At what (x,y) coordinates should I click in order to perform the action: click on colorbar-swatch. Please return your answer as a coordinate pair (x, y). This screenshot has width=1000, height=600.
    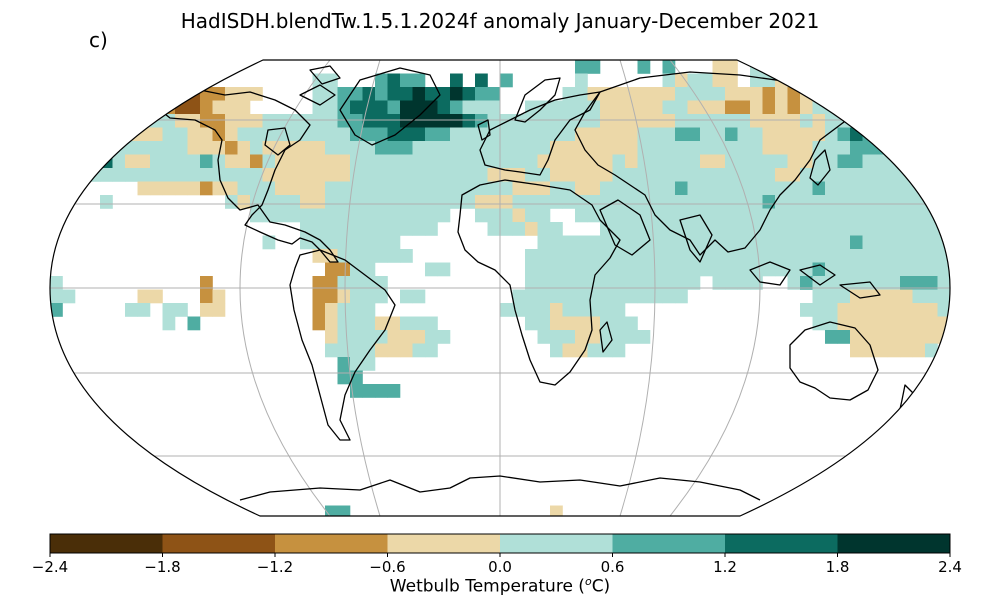
    Looking at the image, I should click on (331, 543).